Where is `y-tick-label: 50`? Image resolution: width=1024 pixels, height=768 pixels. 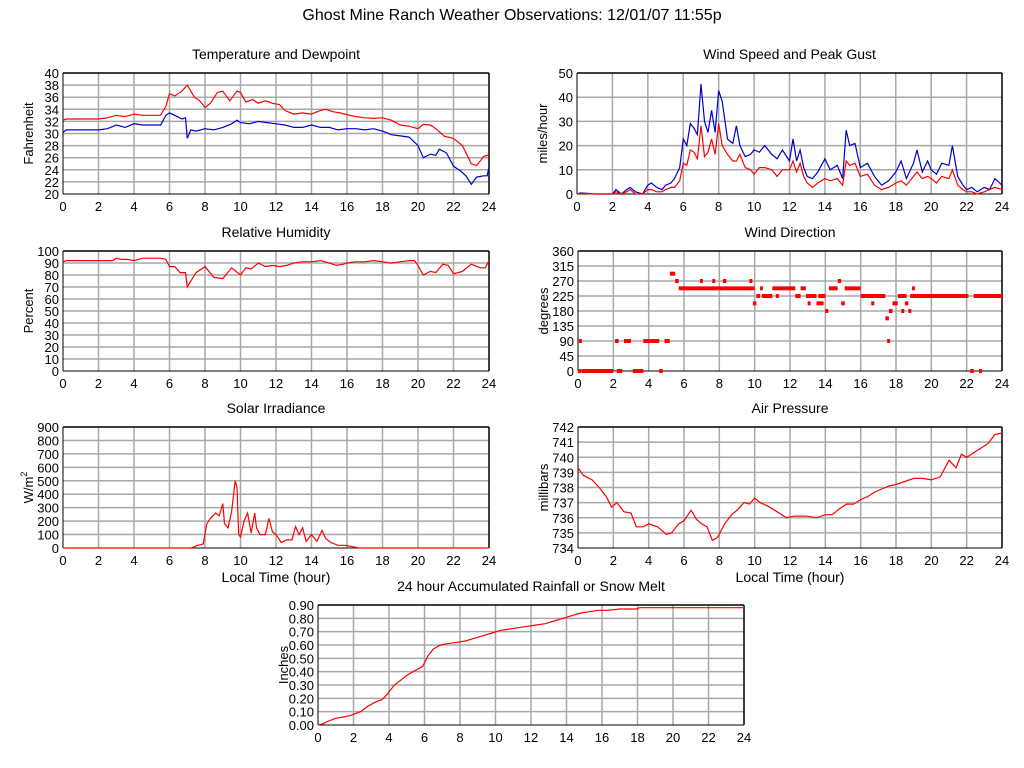 y-tick-label: 50 is located at coordinates (52, 311).